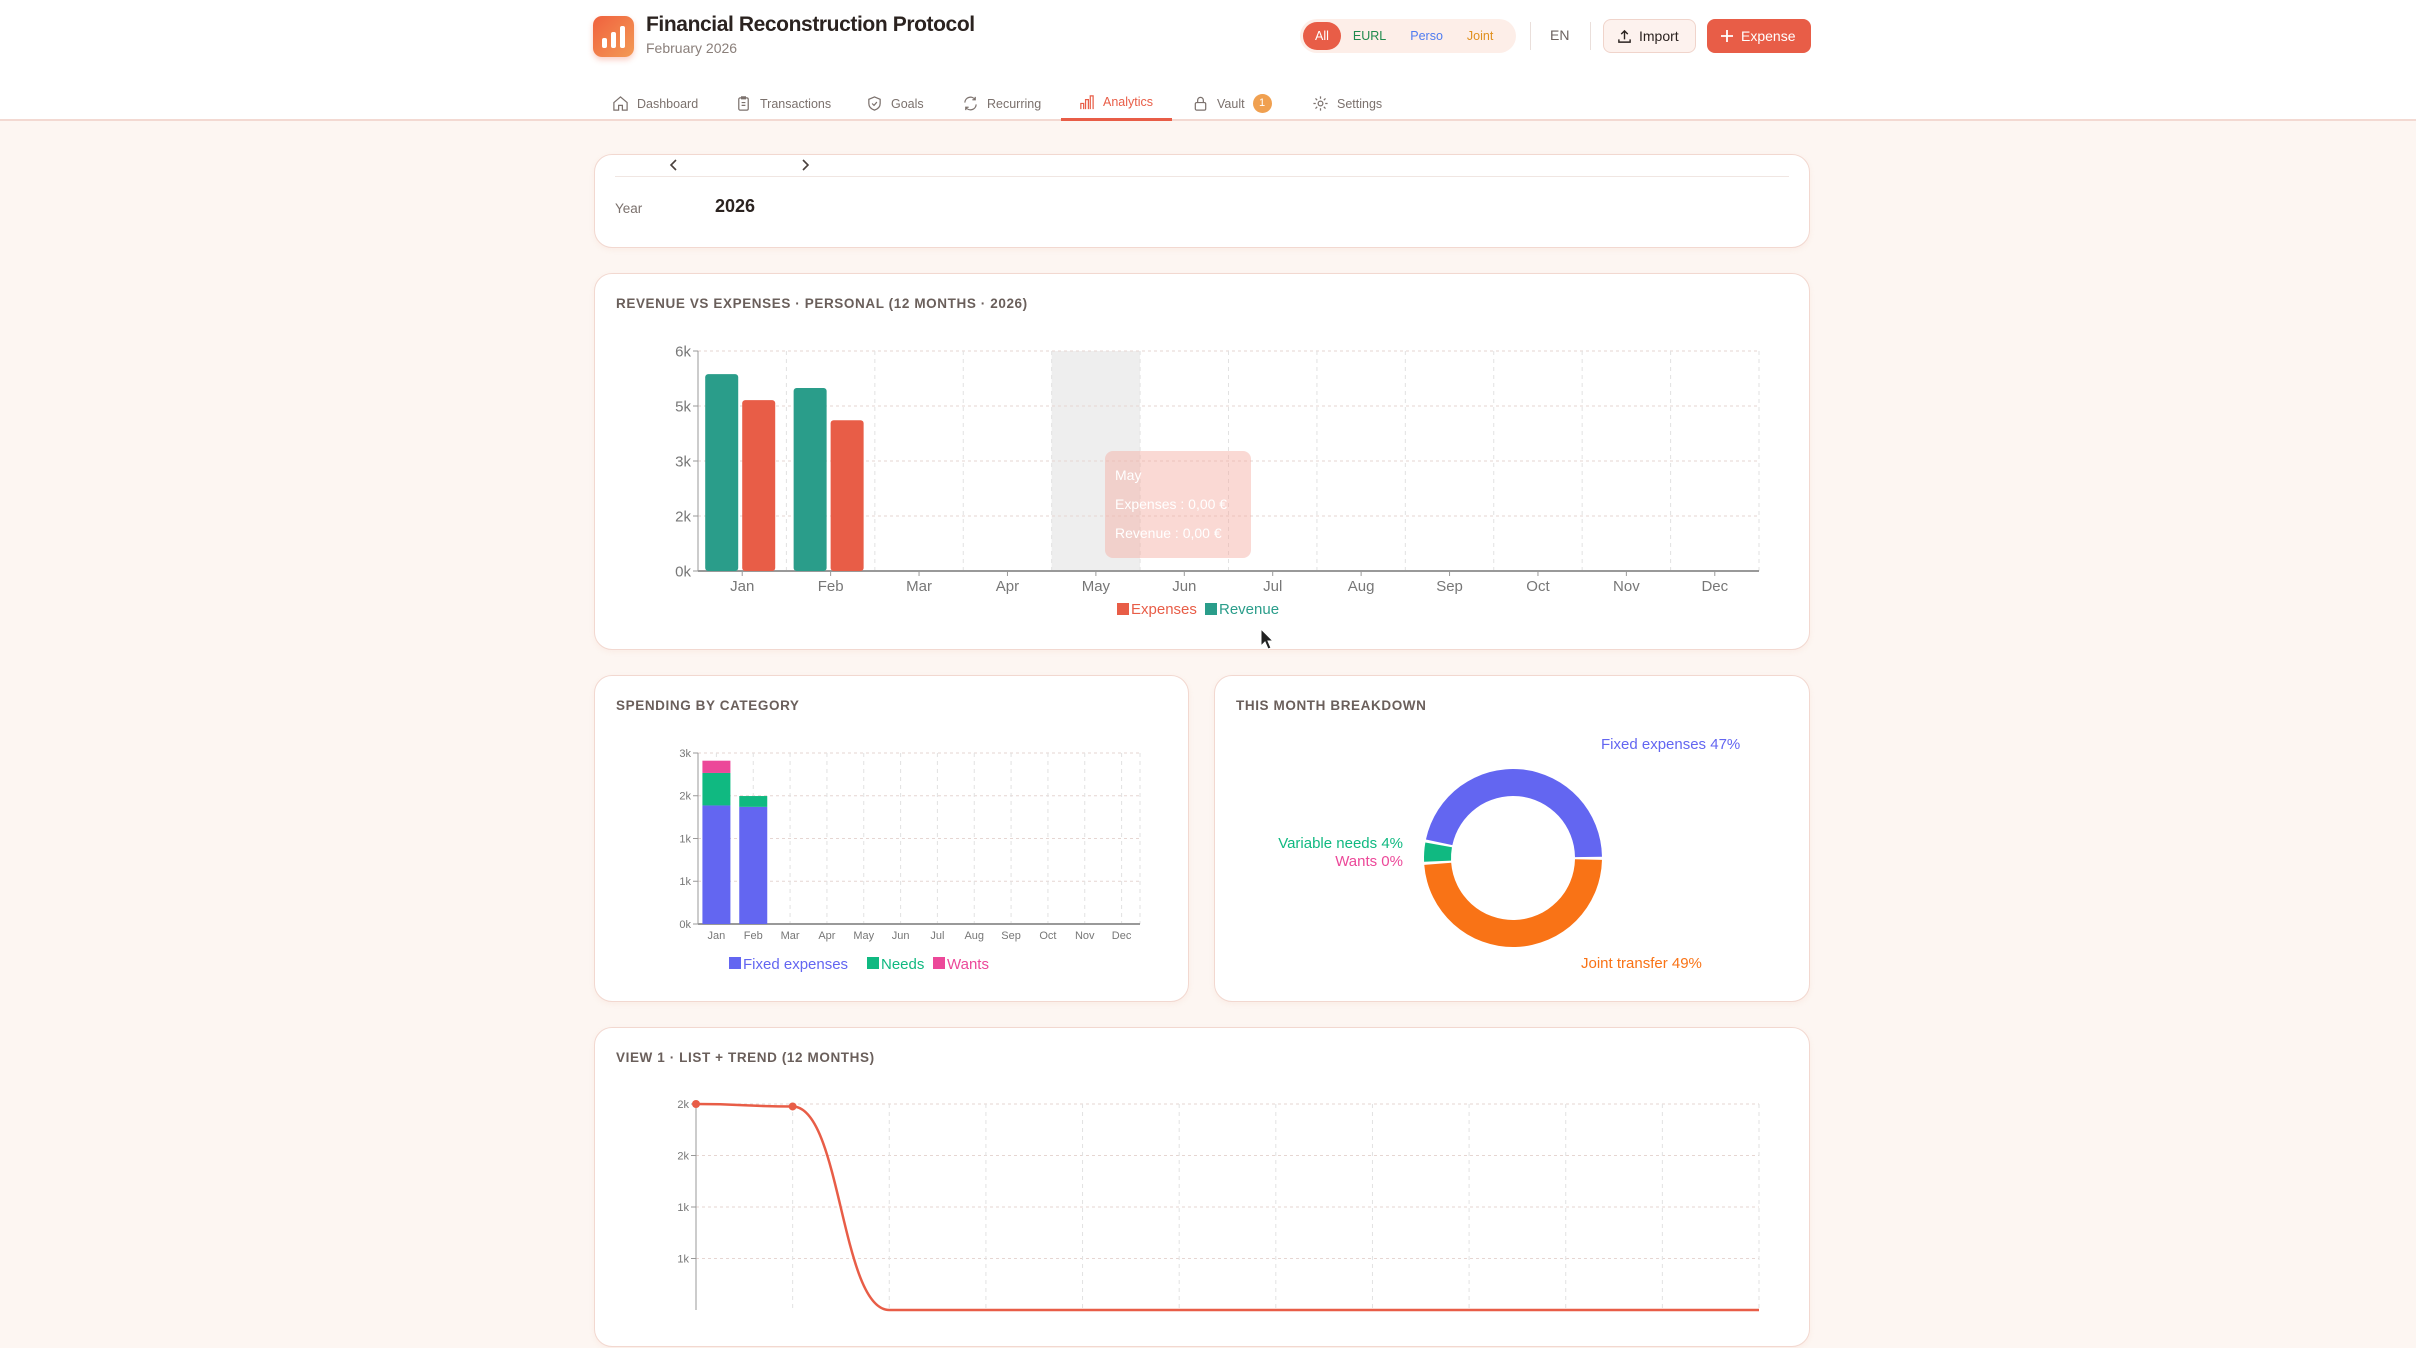 The height and width of the screenshot is (1348, 2416). What do you see at coordinates (1087, 101) in the screenshot?
I see `bar-chart-icon` at bounding box center [1087, 101].